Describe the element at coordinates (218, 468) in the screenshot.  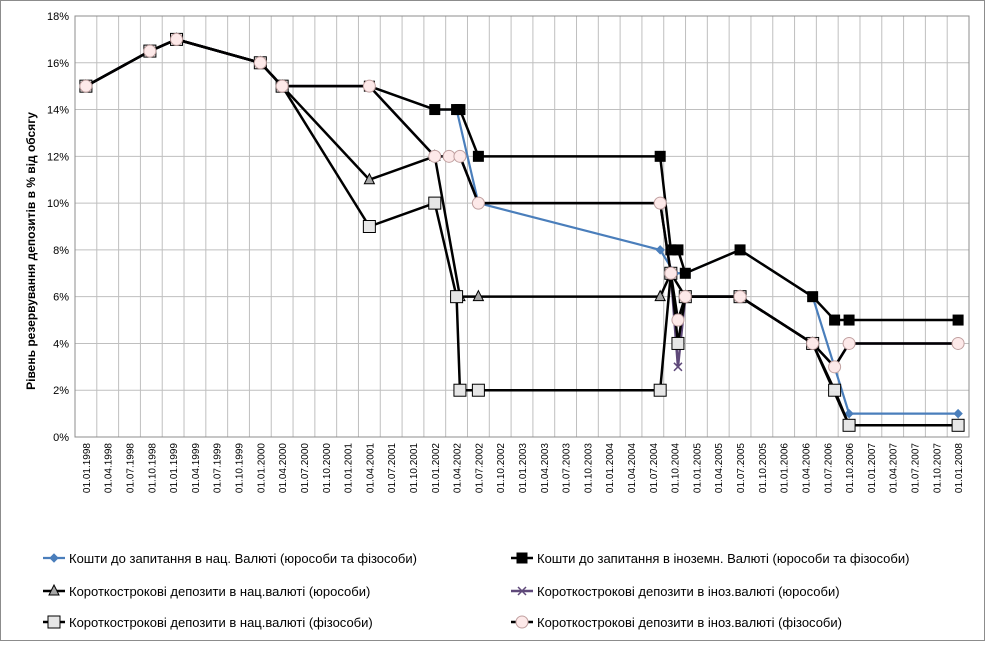
I see `x-tick-label: 01.07.1999` at that location.